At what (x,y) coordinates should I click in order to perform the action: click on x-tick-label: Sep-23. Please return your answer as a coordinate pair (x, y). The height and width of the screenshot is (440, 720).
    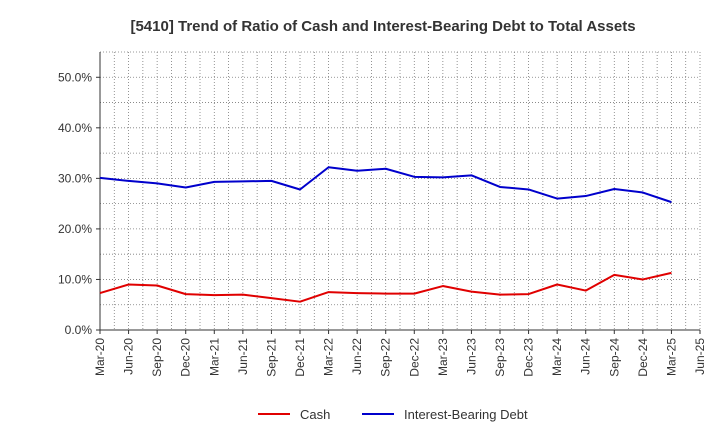
    Looking at the image, I should click on (500, 357).